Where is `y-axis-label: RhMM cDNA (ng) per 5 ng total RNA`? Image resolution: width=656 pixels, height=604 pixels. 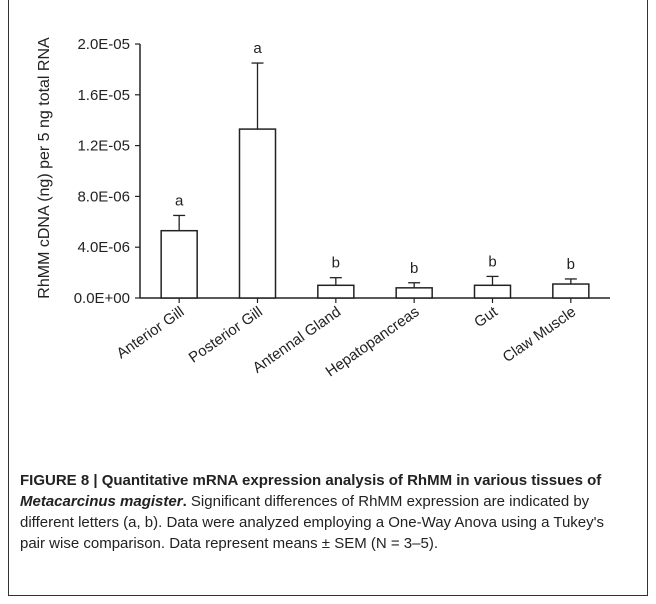
y-axis-label: RhMM cDNA (ng) per 5 ng total RNA is located at coordinates (44, 168).